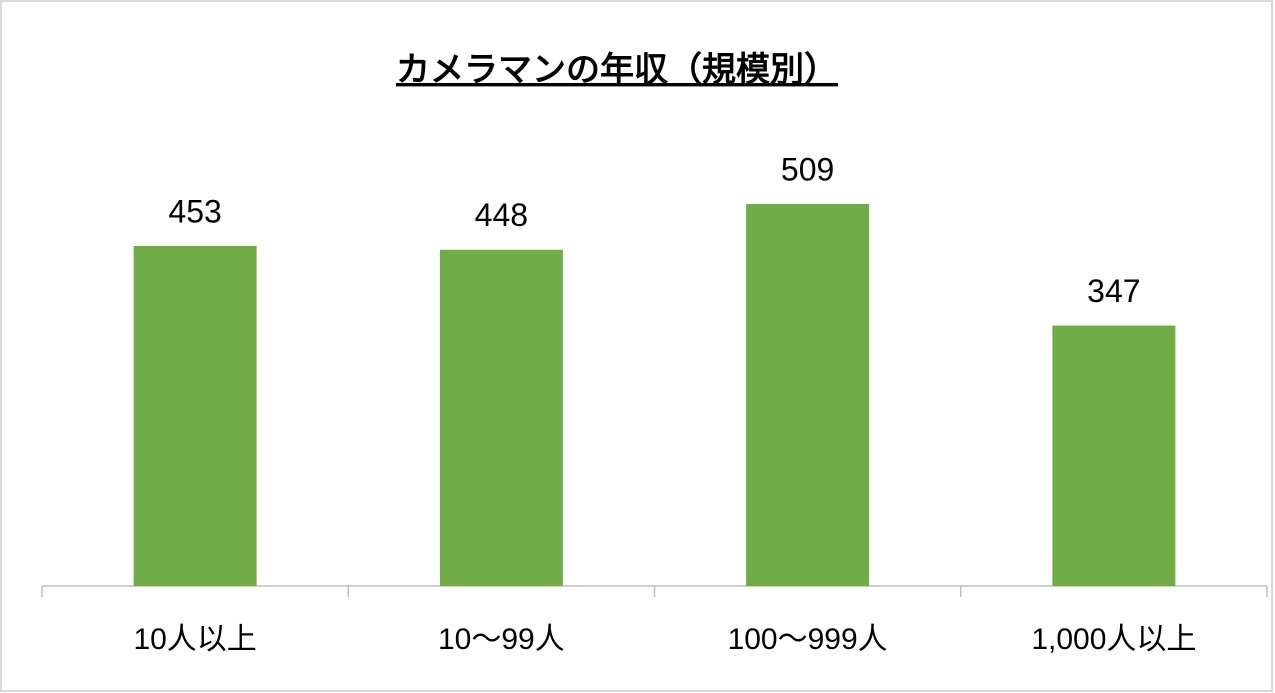 The image size is (1275, 693). What do you see at coordinates (194, 639) in the screenshot?
I see `x-tick-label: 10人以上` at bounding box center [194, 639].